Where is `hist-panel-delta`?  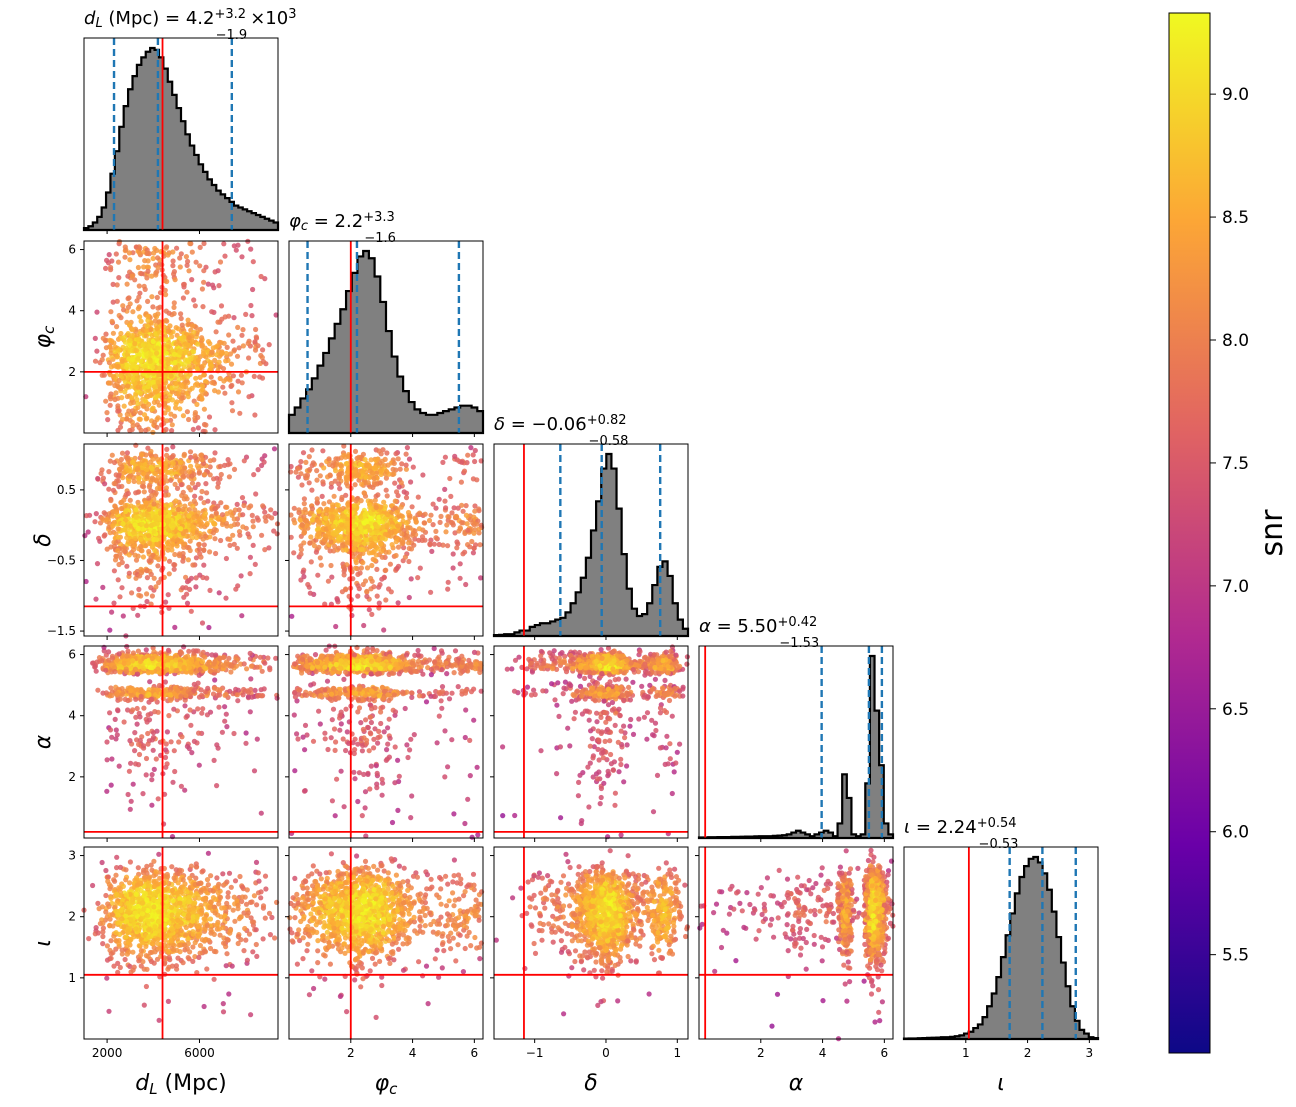 hist-panel-delta is located at coordinates (591, 541).